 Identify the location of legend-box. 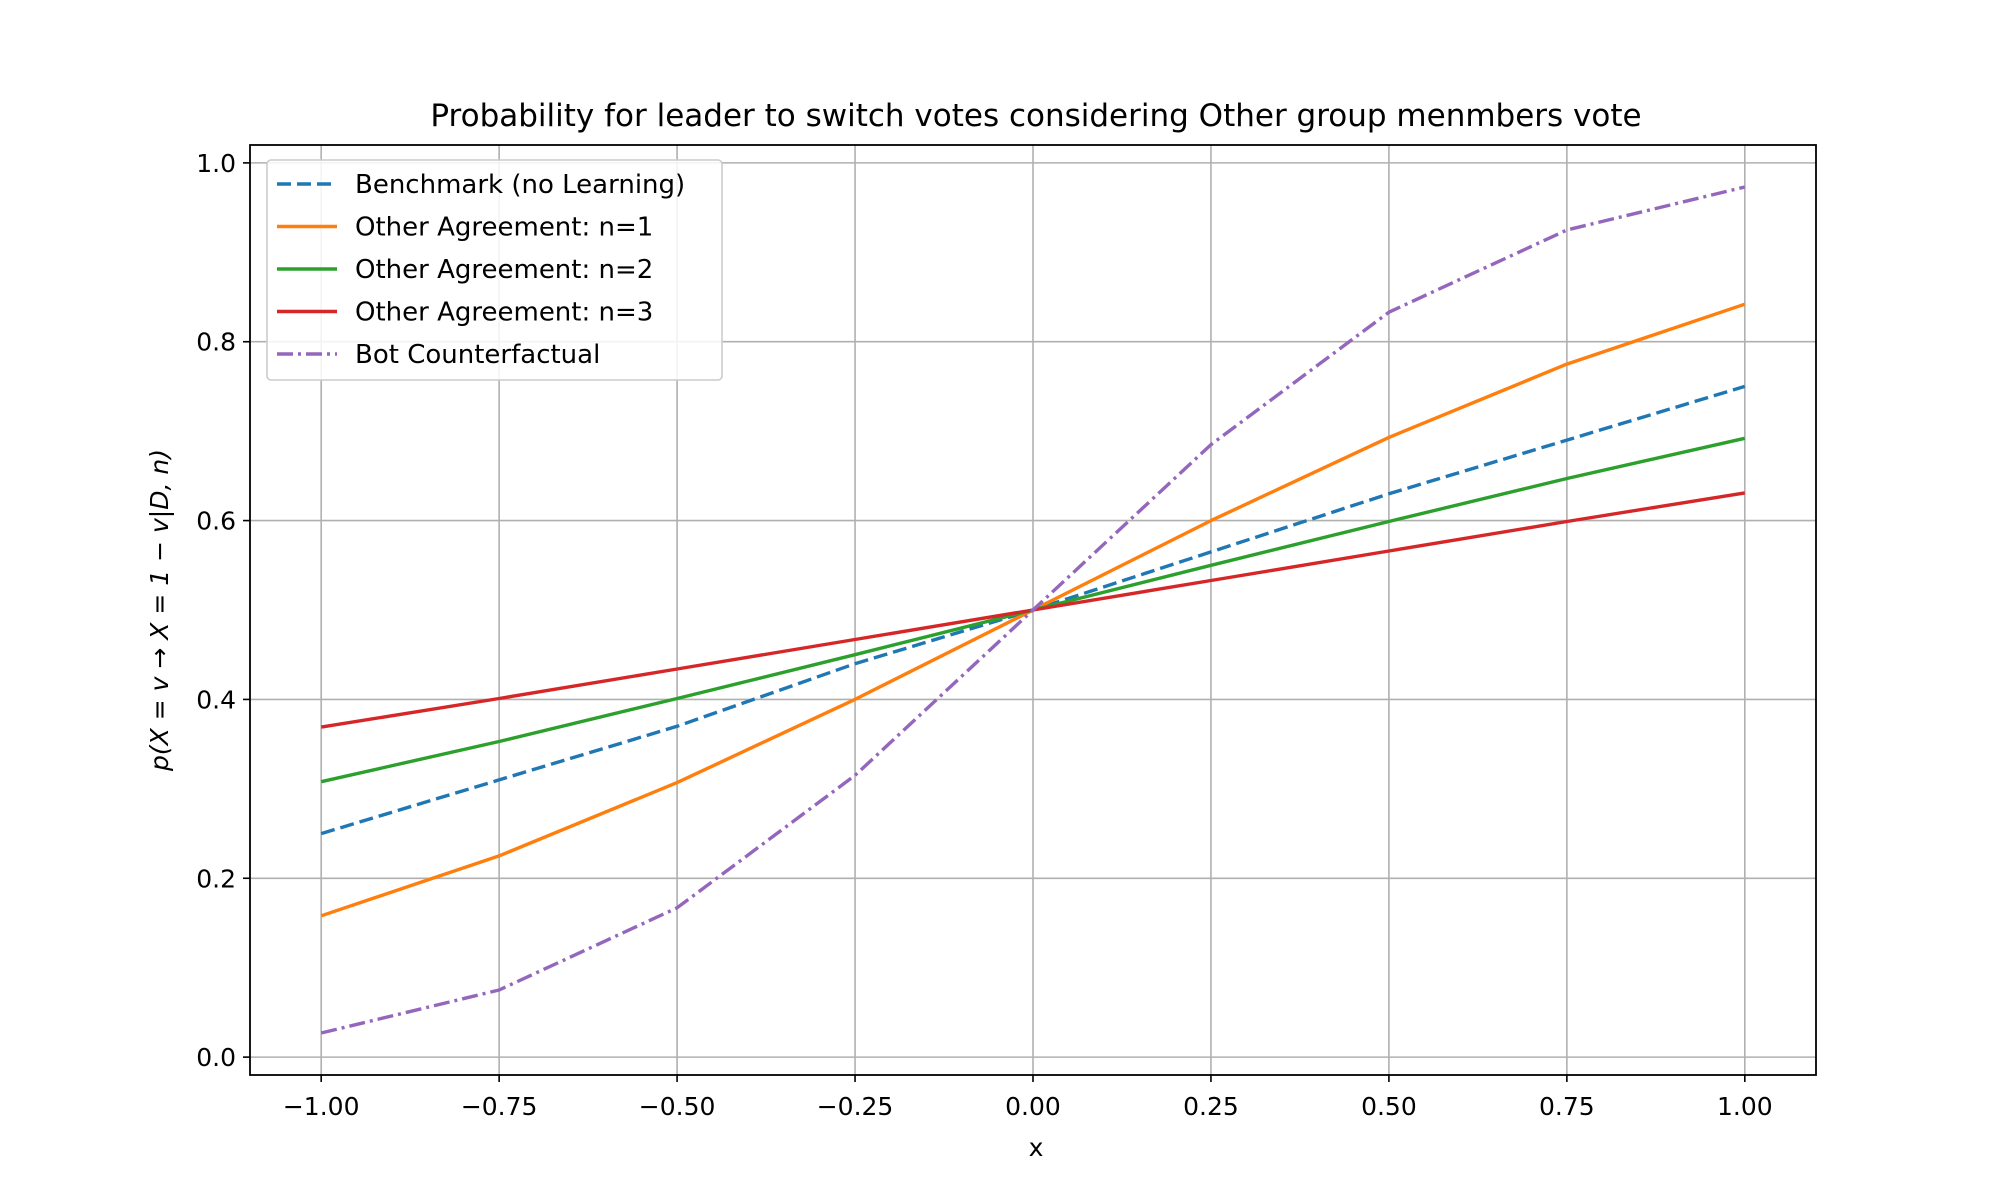
(494, 270).